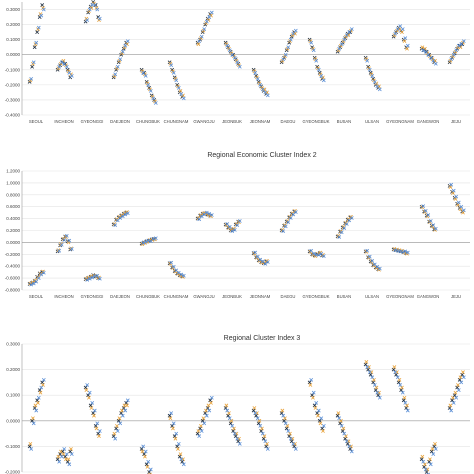 The width and height of the screenshot is (474, 474). Describe the element at coordinates (92, 121) in the screenshot. I see `x-tick-label: GYEONGGI` at that location.